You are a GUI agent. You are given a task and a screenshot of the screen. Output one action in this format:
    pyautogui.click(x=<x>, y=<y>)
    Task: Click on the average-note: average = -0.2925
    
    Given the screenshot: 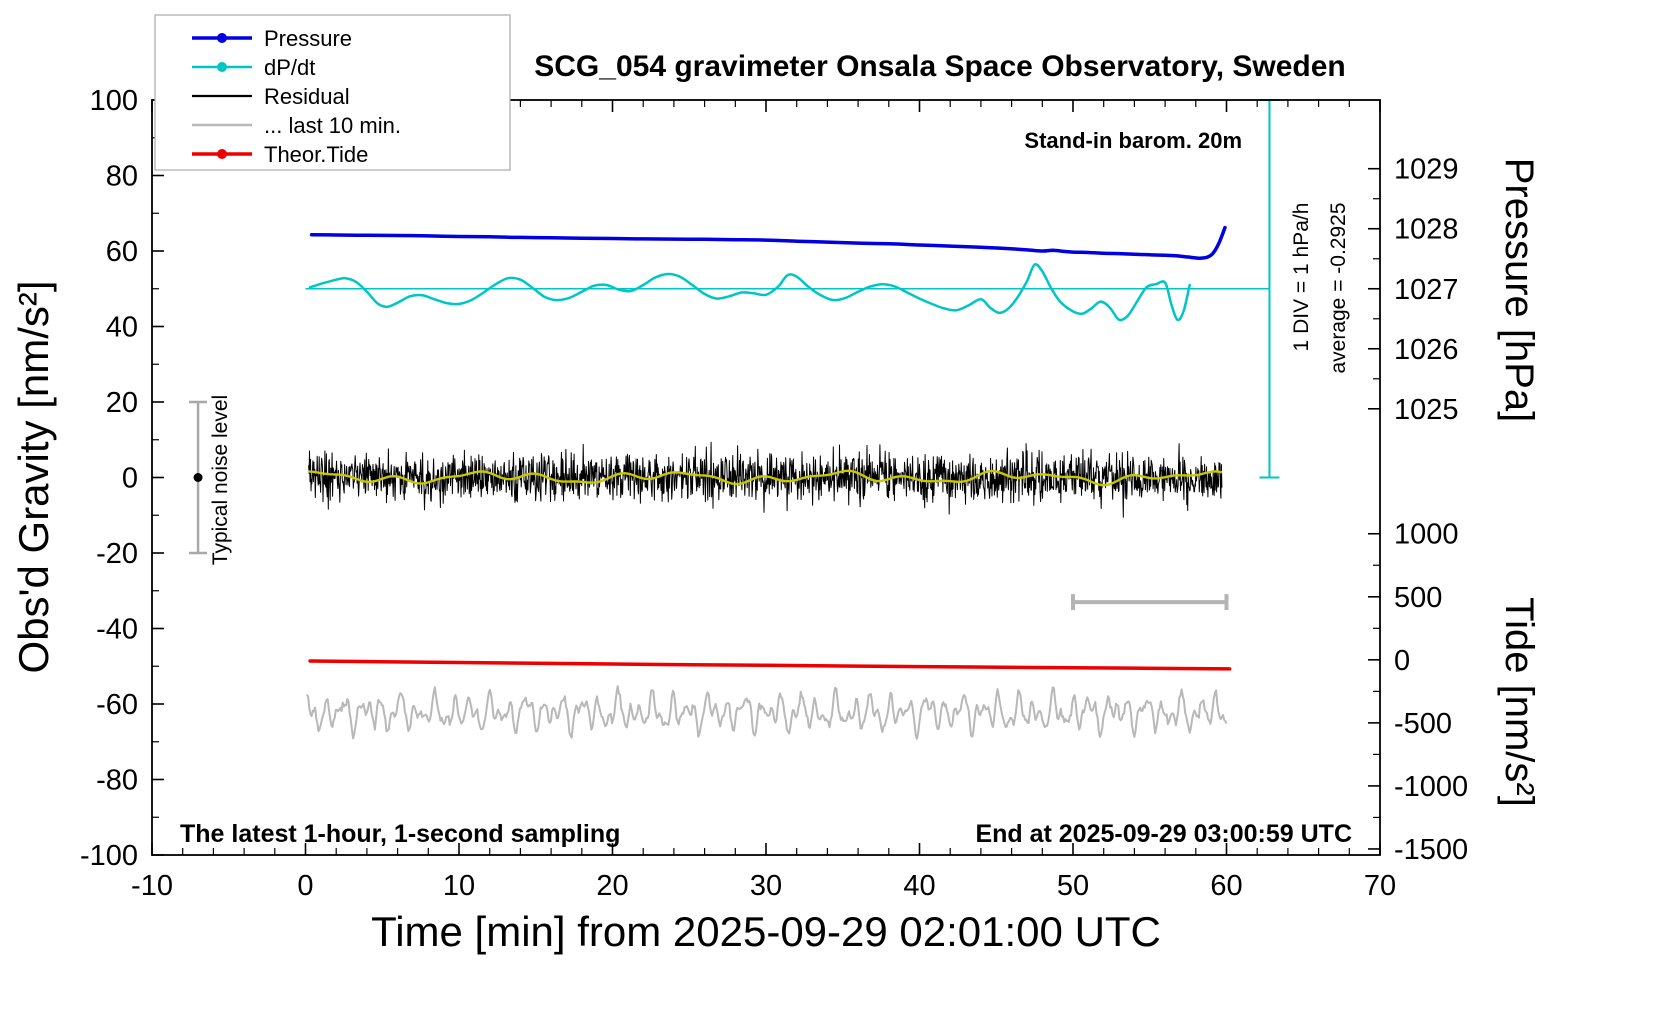 What is the action you would take?
    pyautogui.click(x=1338, y=287)
    